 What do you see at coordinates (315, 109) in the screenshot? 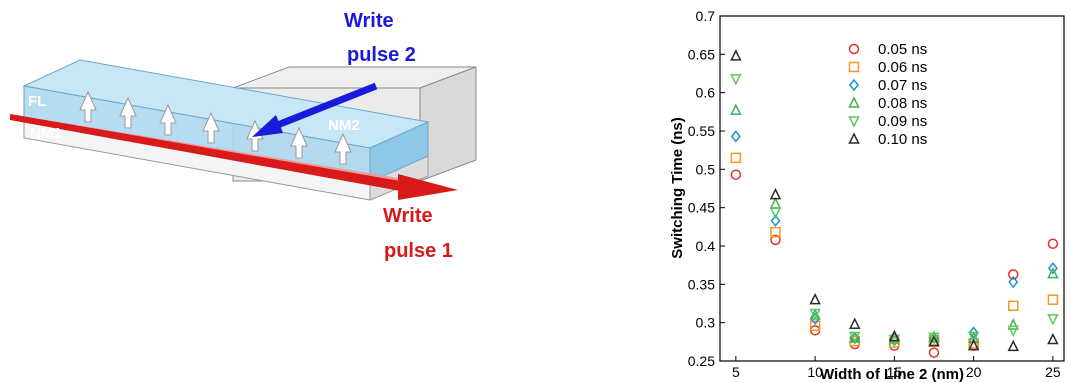
I see `write-pulse-2-arrow` at bounding box center [315, 109].